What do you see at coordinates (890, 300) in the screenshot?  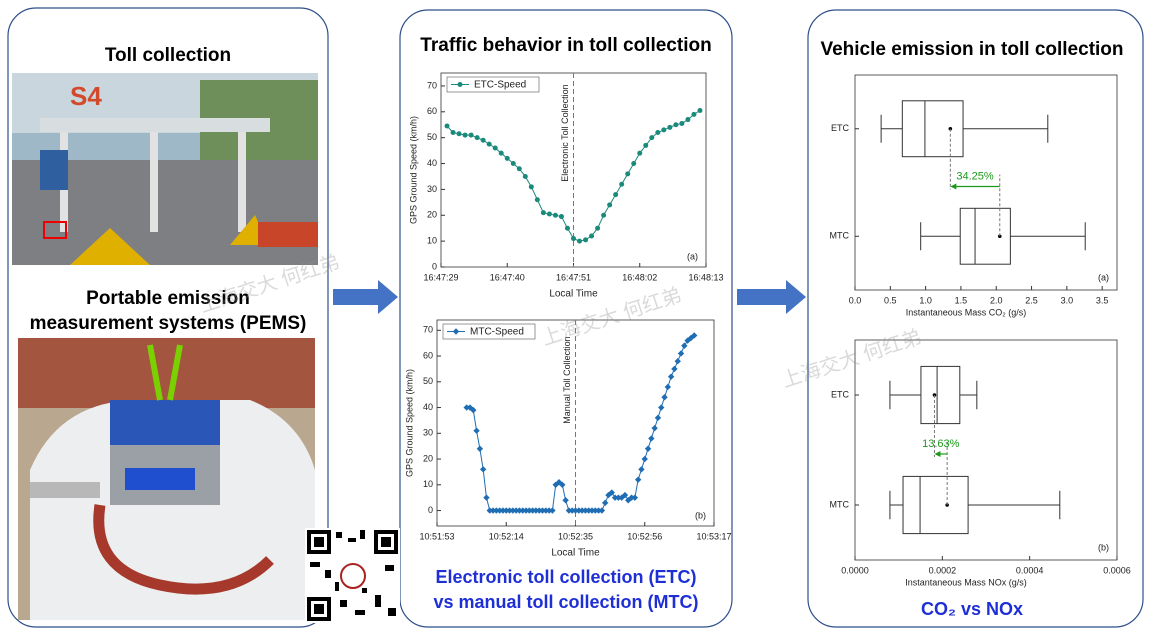 I see `x-tick-label: 0.5` at bounding box center [890, 300].